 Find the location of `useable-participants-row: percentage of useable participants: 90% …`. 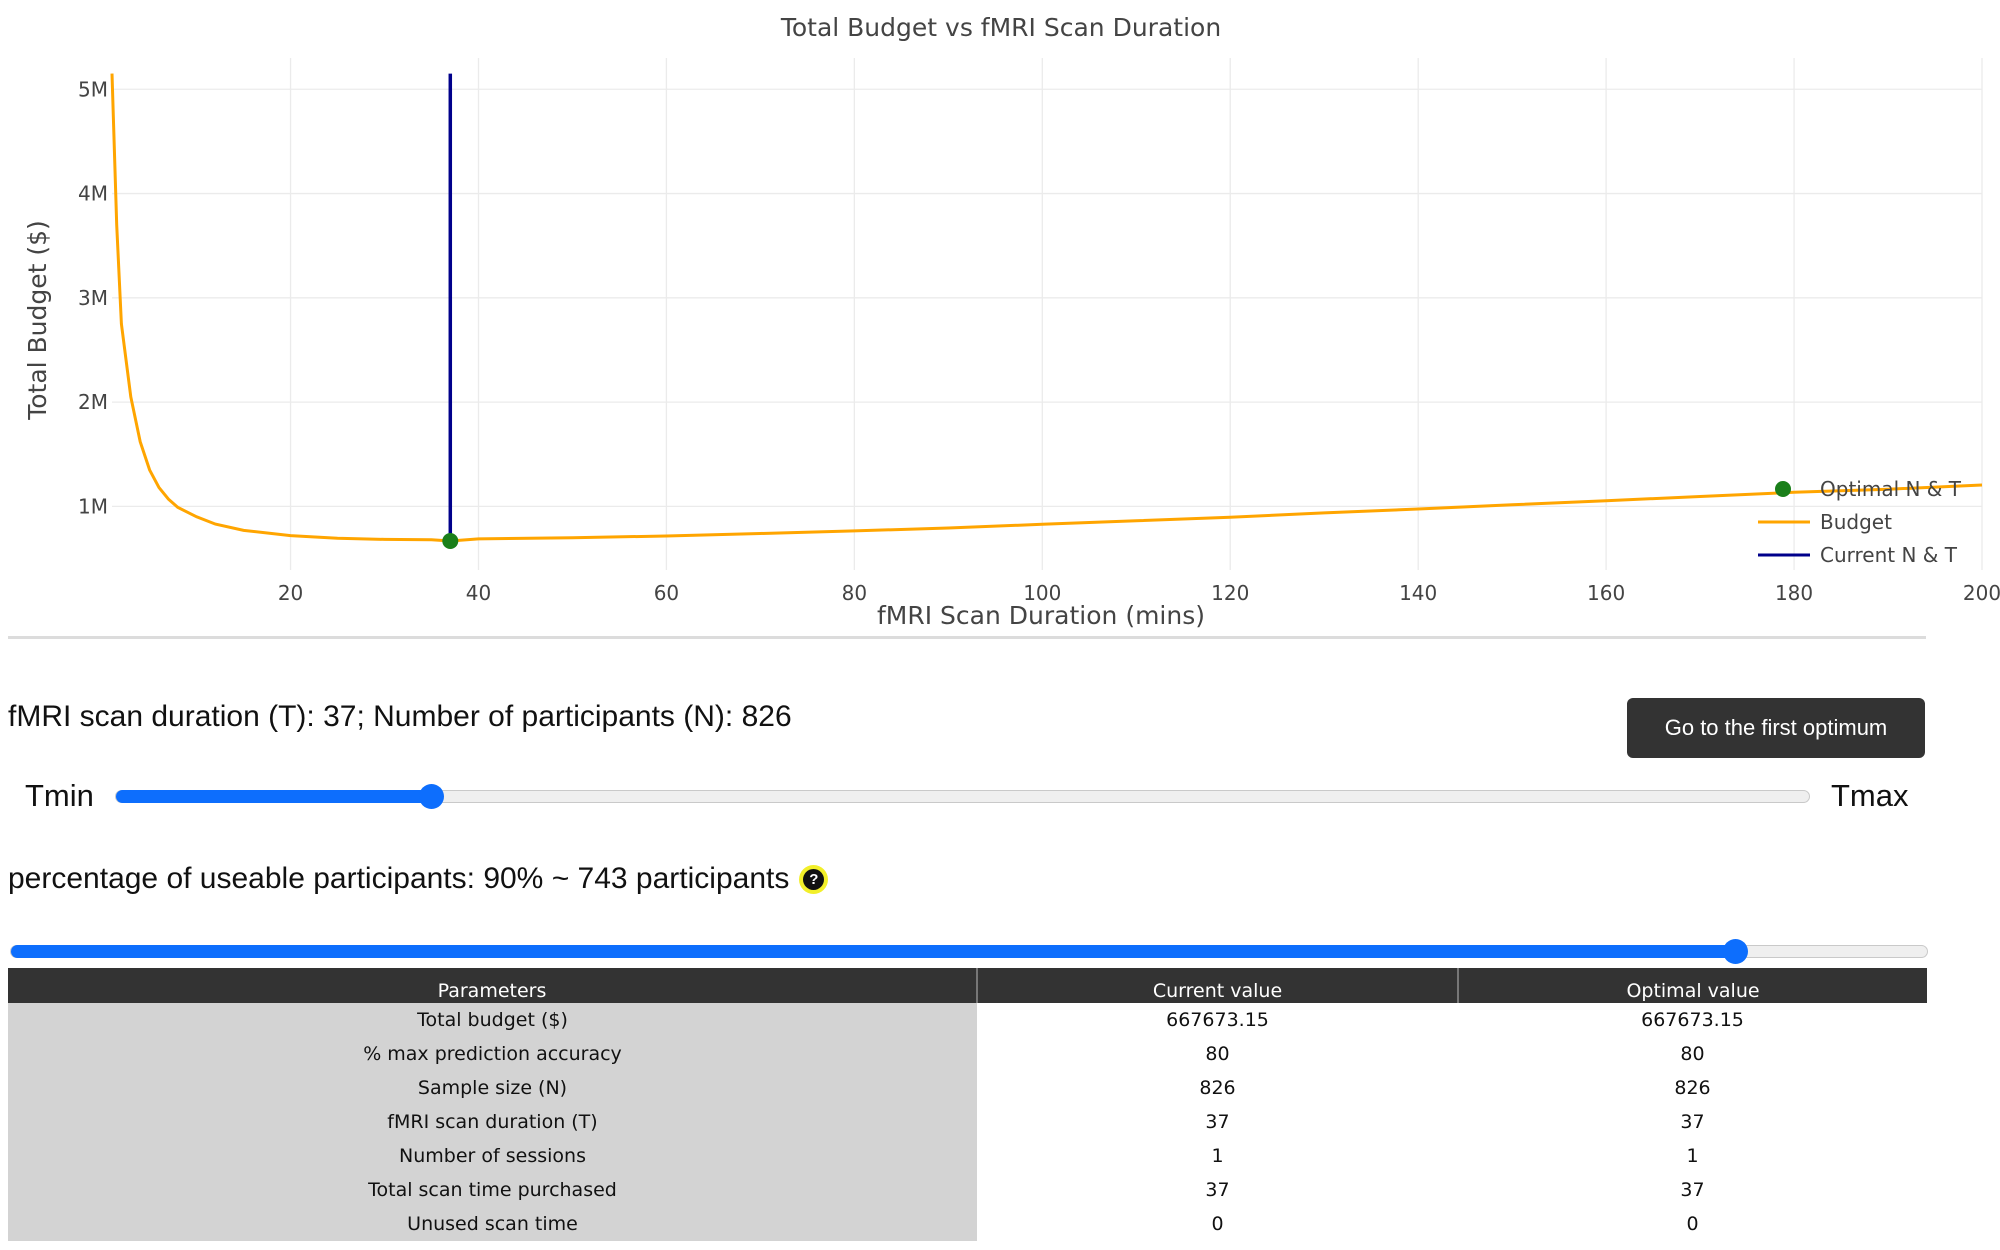

useable-participants-row: percentage of useable participants: 90% … is located at coordinates (418, 879).